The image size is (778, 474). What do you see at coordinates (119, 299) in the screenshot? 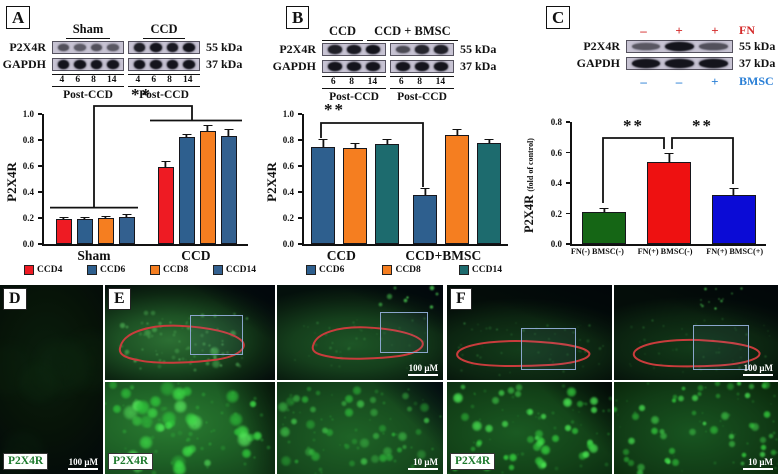
I see `panel-label-e: E` at bounding box center [119, 299].